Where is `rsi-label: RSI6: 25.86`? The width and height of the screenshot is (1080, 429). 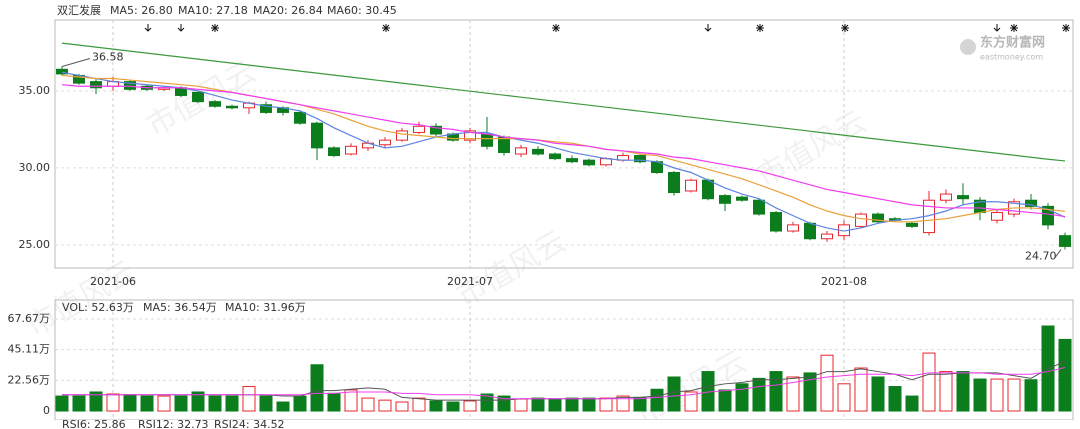 rsi-label: RSI6: 25.86 is located at coordinates (94, 423).